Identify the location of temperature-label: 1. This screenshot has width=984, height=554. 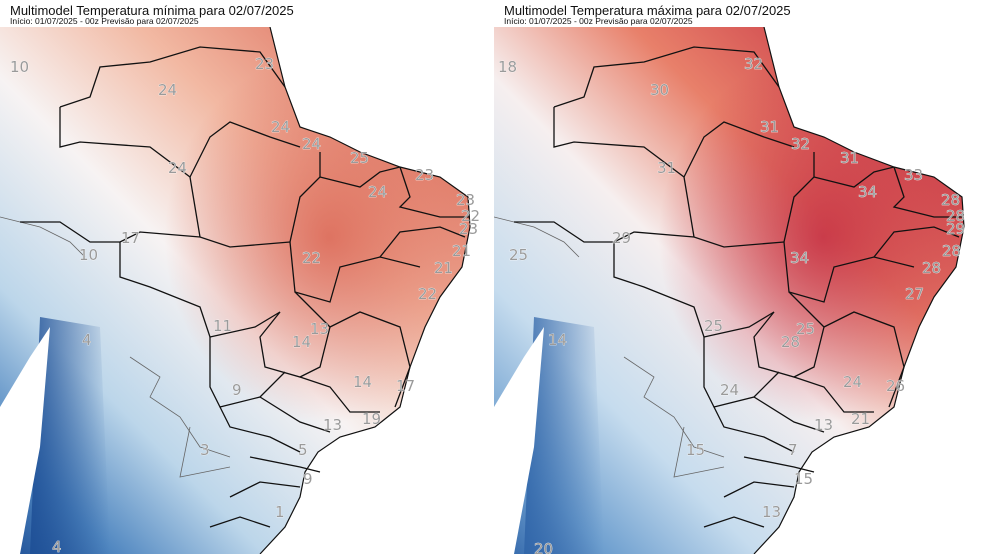
(280, 512).